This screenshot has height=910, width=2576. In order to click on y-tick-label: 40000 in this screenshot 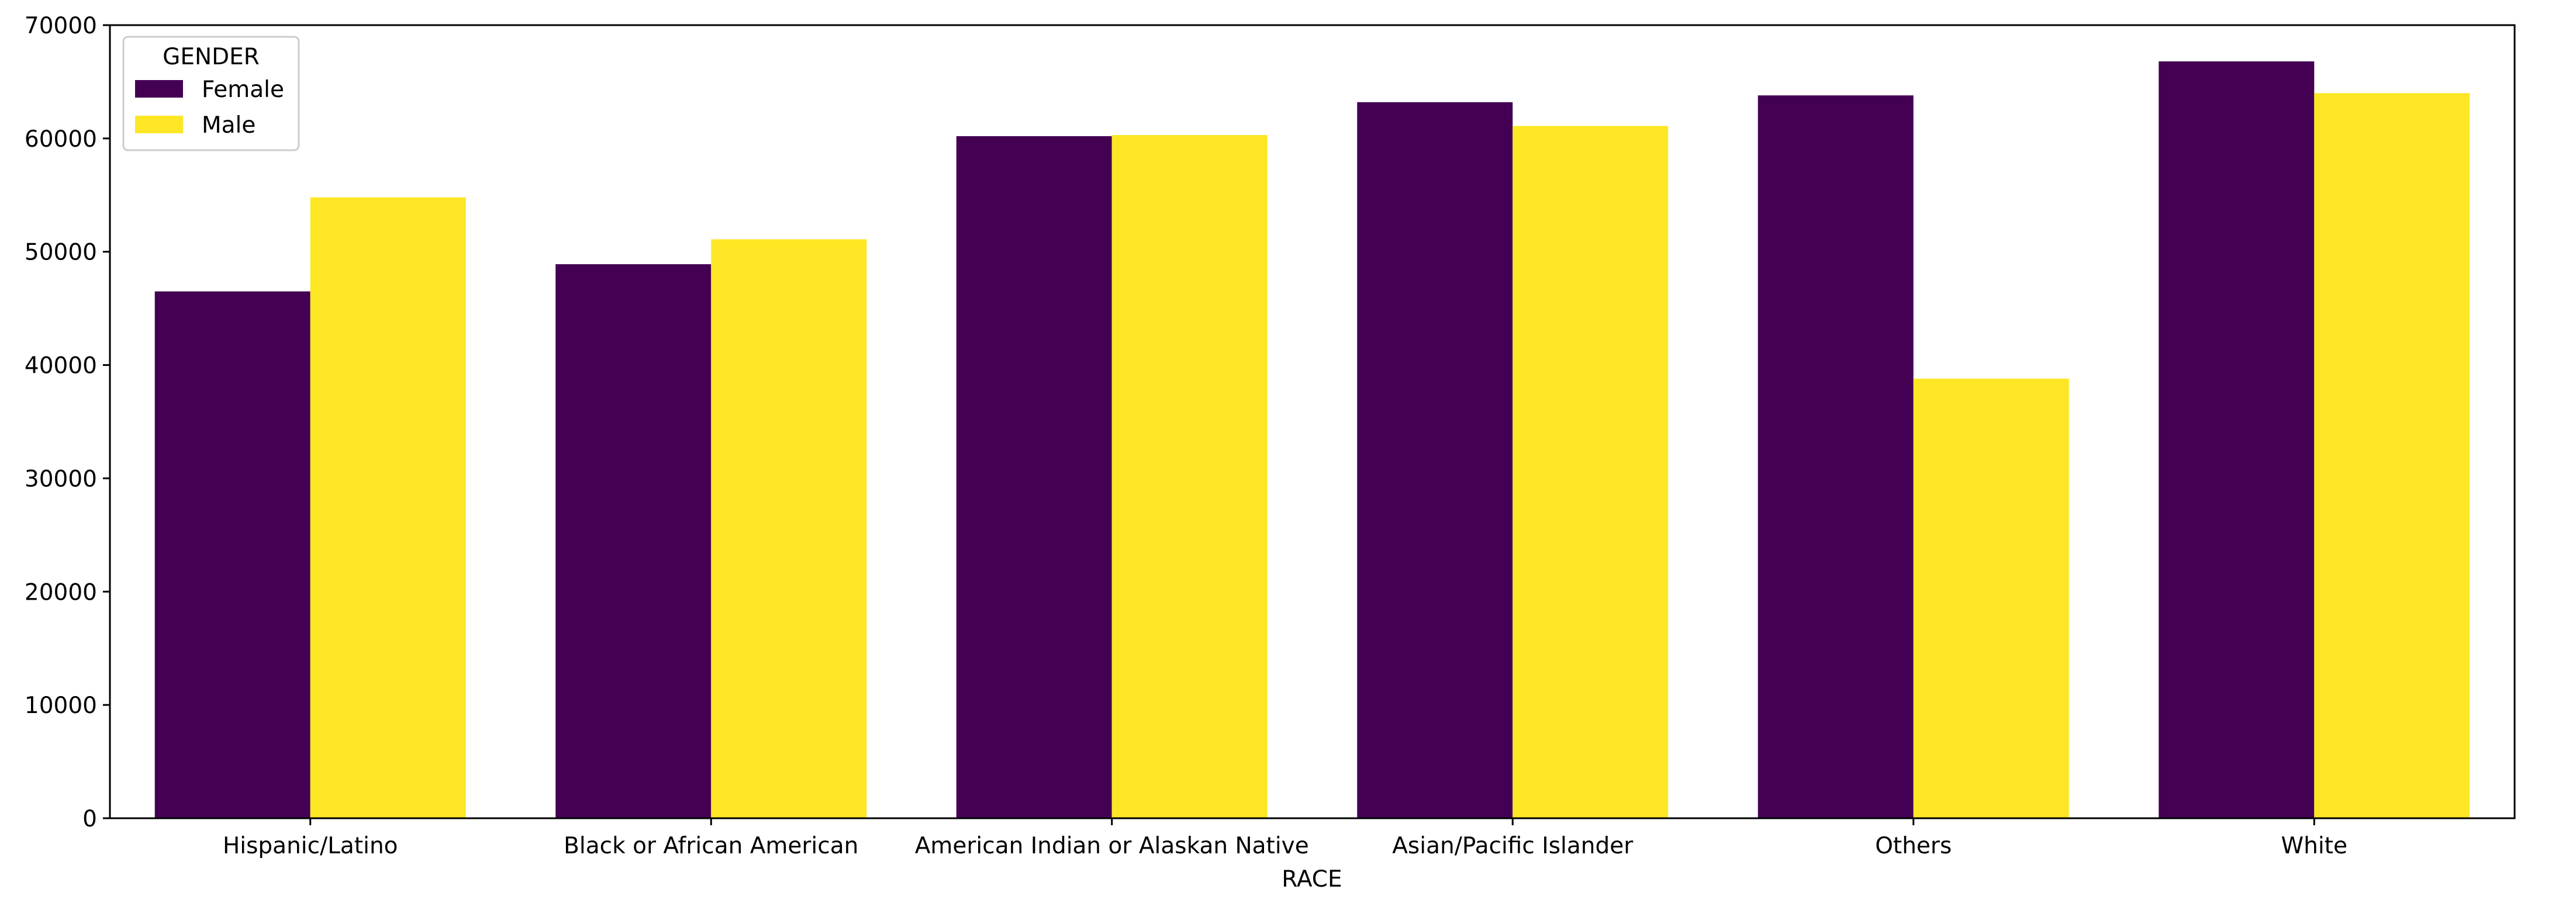, I will do `click(61, 366)`.